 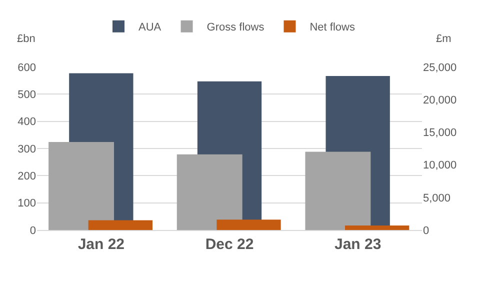 What do you see at coordinates (101, 244) in the screenshot?
I see `x-tick-label: Jan 22` at bounding box center [101, 244].